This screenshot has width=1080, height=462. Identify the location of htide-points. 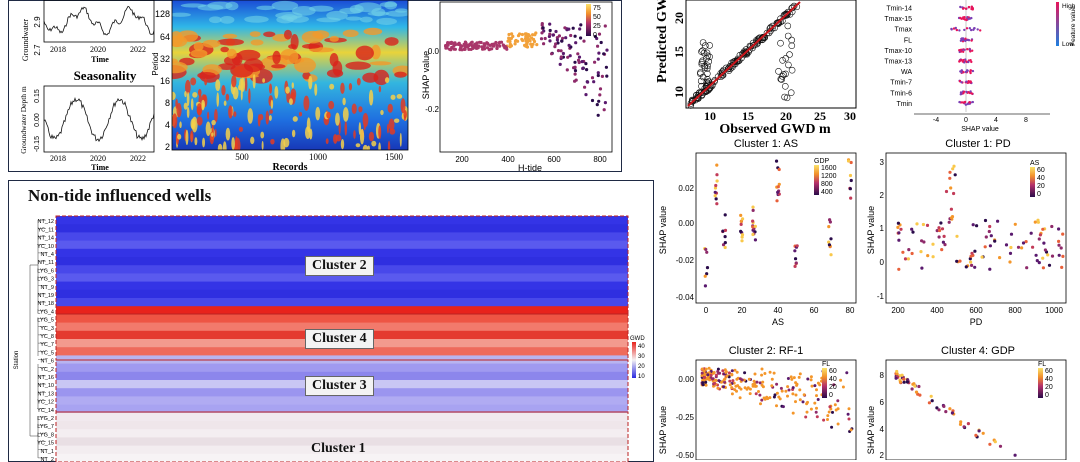
(526, 69).